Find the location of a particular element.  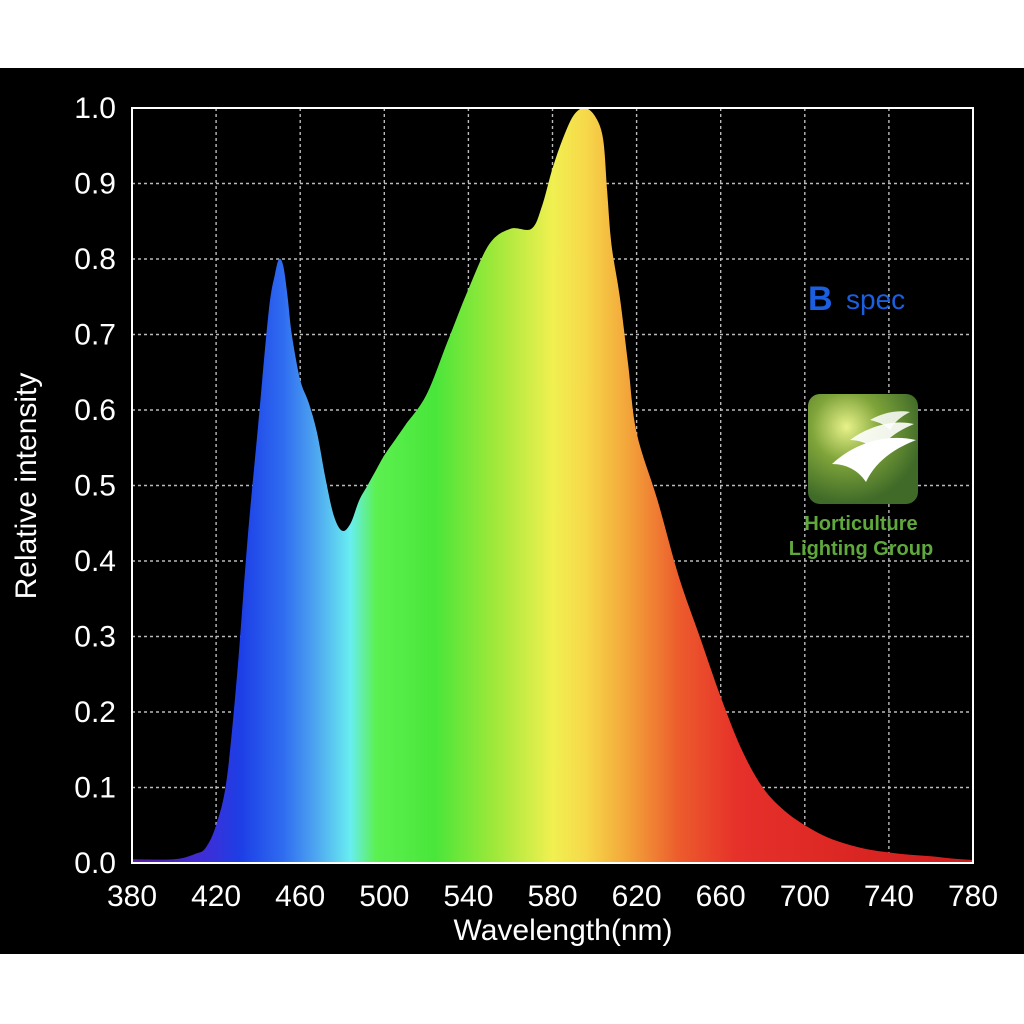

spec-label: B spec is located at coordinates (856, 299).